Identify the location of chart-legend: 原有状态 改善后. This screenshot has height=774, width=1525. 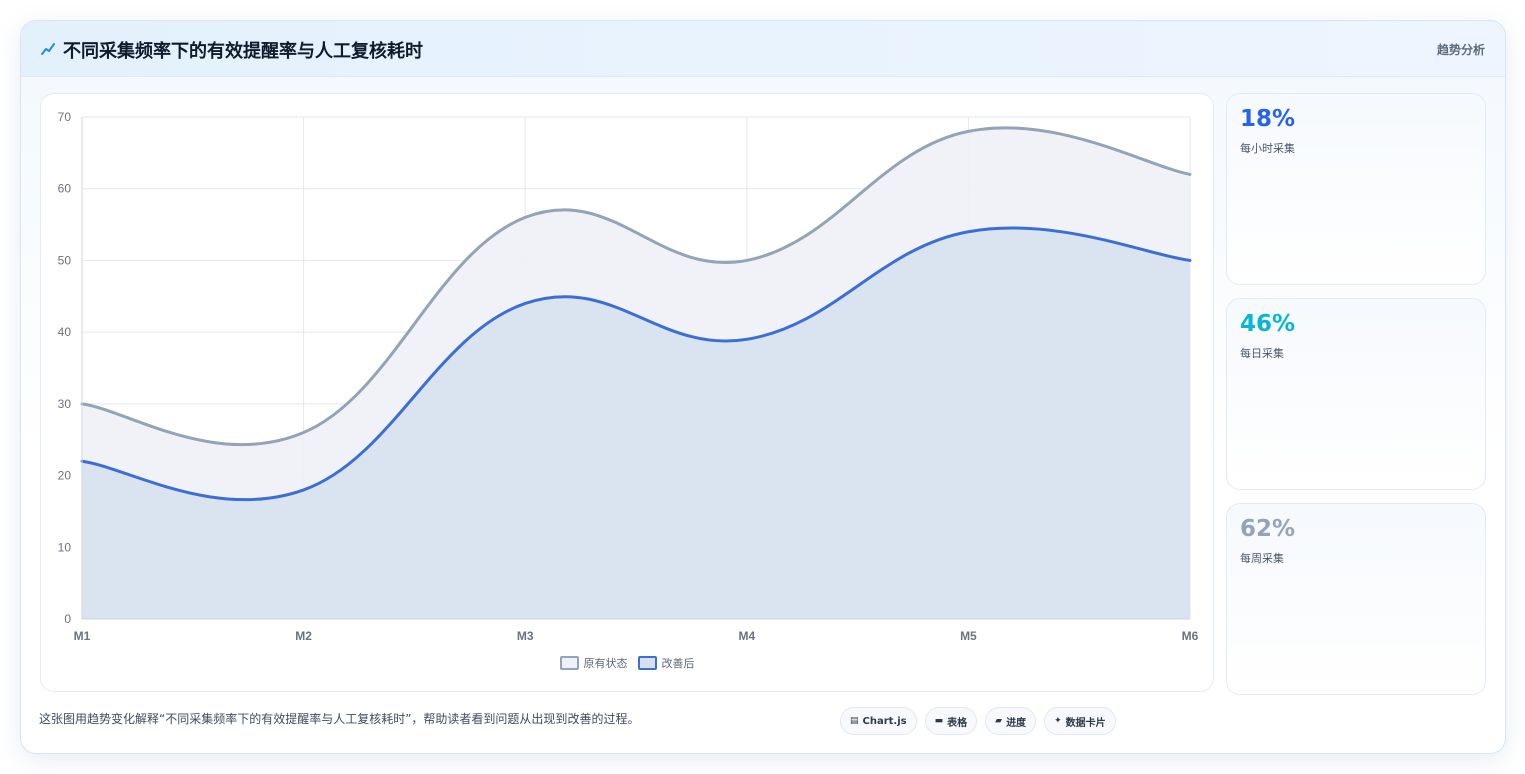
(627, 663).